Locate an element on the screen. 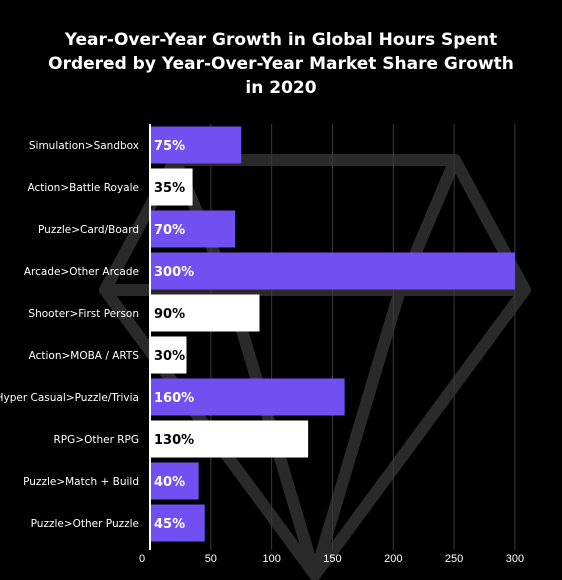 This screenshot has width=562, height=580. bar-group: 40% Puzzle>Match + Build is located at coordinates (111, 481).